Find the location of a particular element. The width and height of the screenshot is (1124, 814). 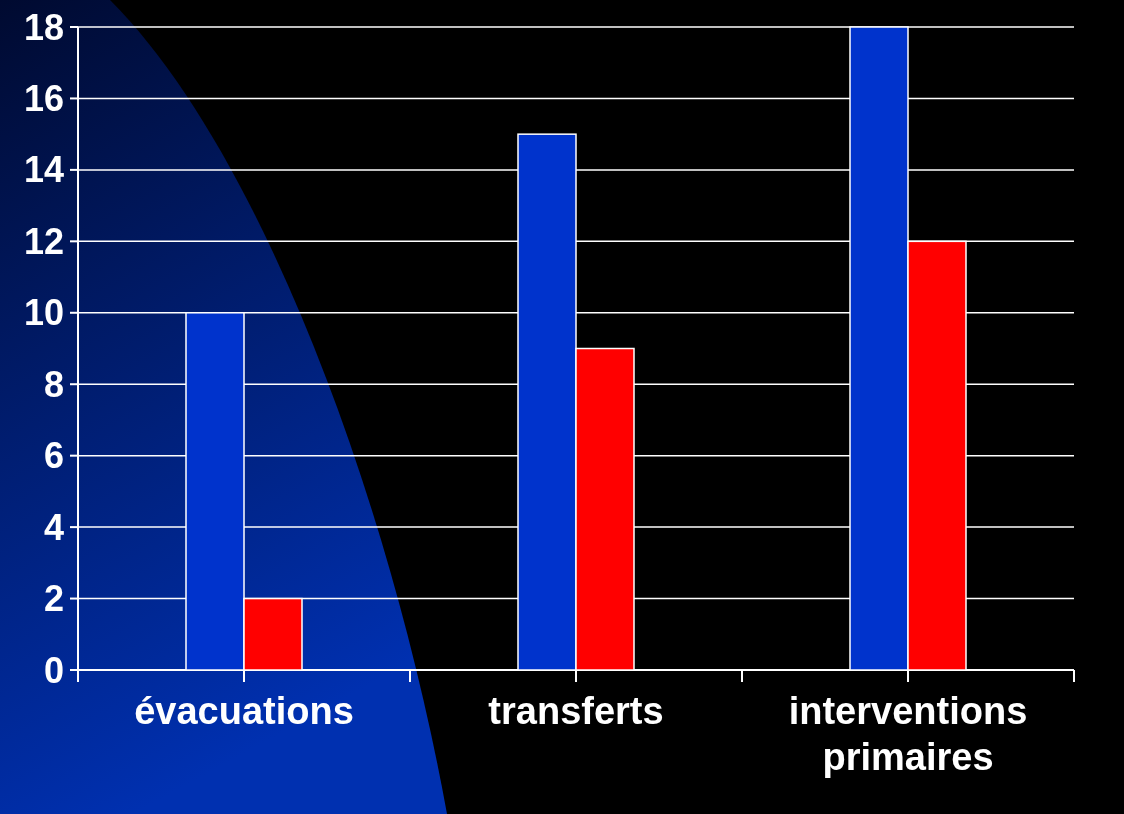

y-tick-label: 4 is located at coordinates (53, 527).